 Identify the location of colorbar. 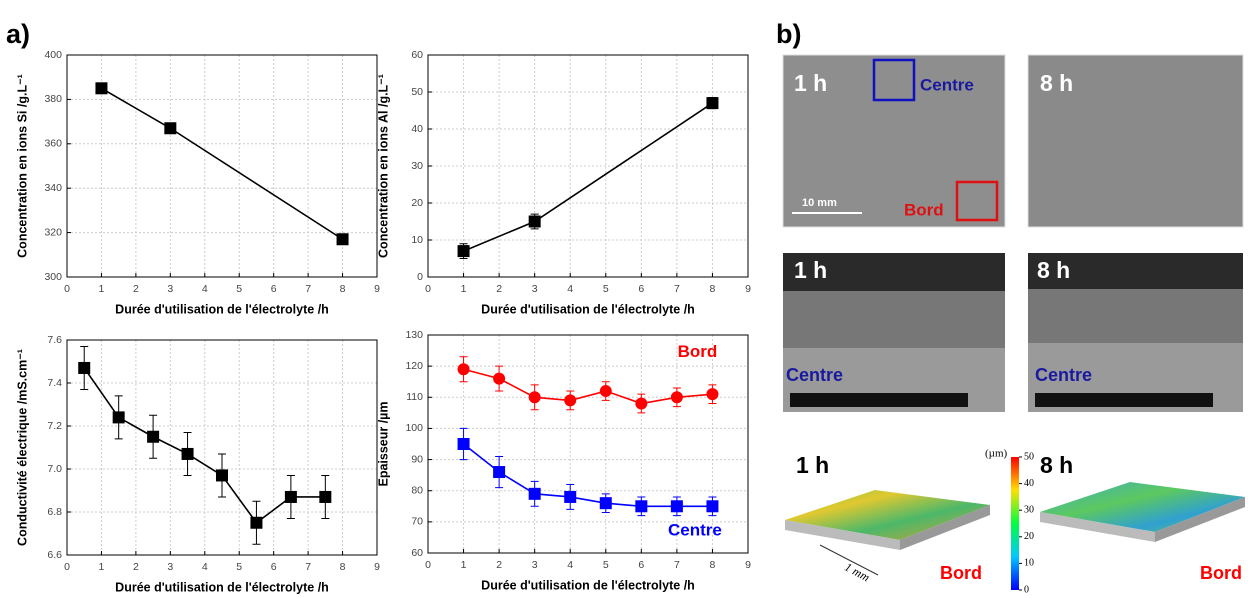
(1015, 523).